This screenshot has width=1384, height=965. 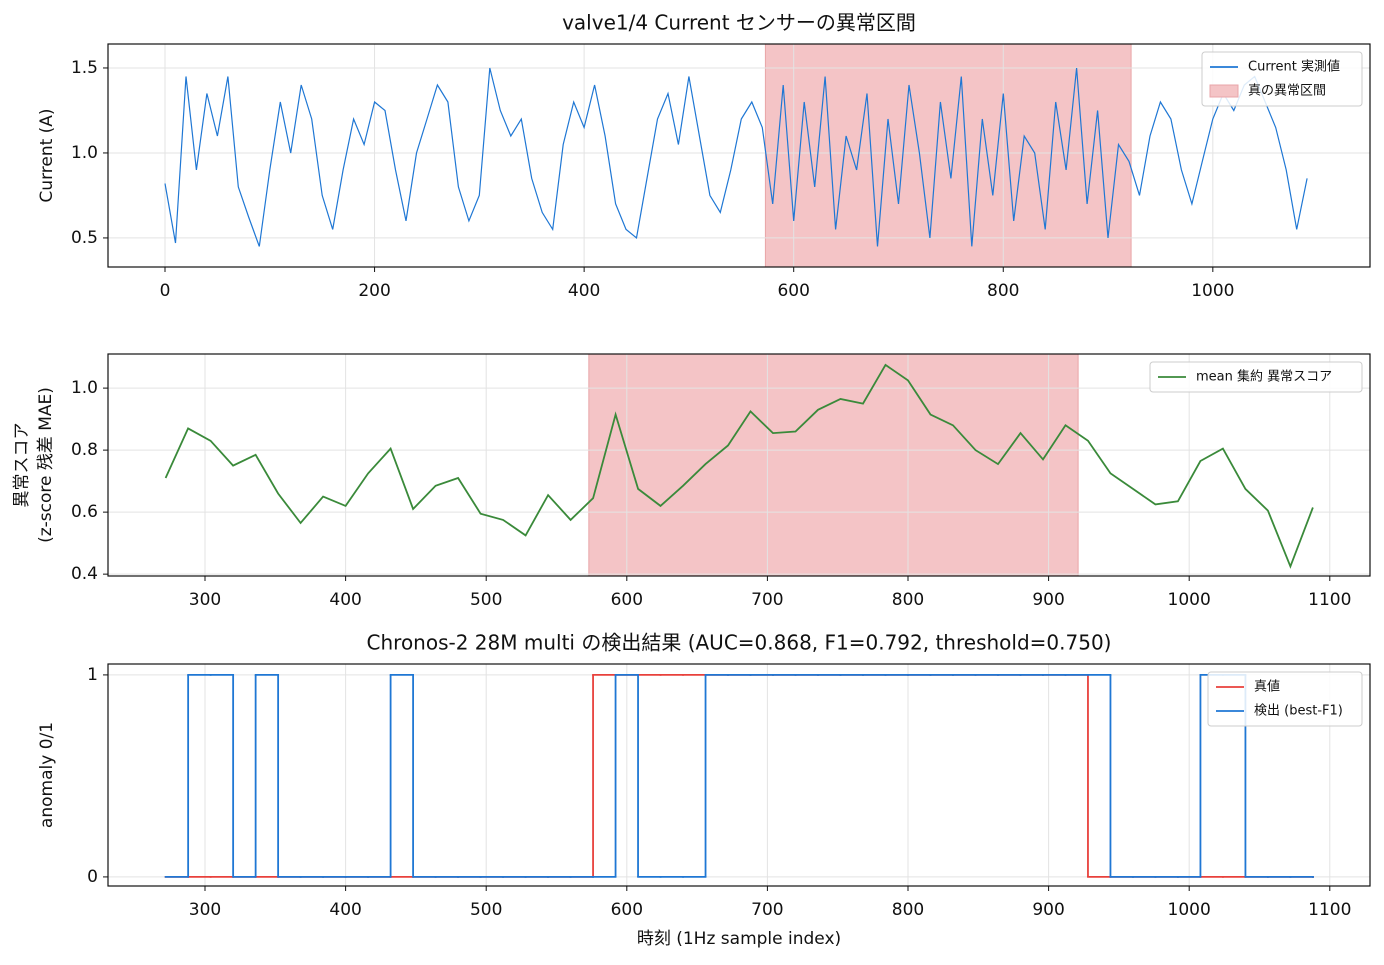 What do you see at coordinates (84, 68) in the screenshot?
I see `y-tick-label: 1.5` at bounding box center [84, 68].